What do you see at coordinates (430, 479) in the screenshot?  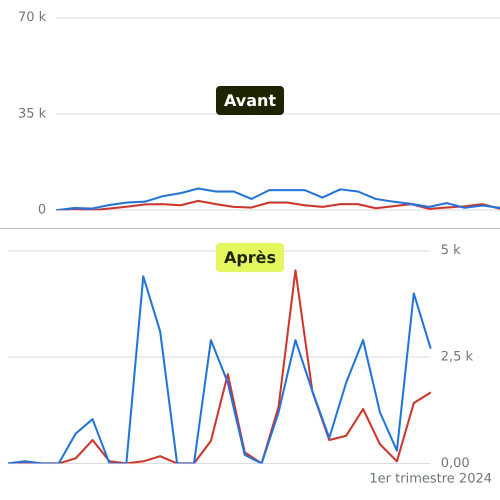 I see `x-tick-label: 1er trimestre 2024` at bounding box center [430, 479].